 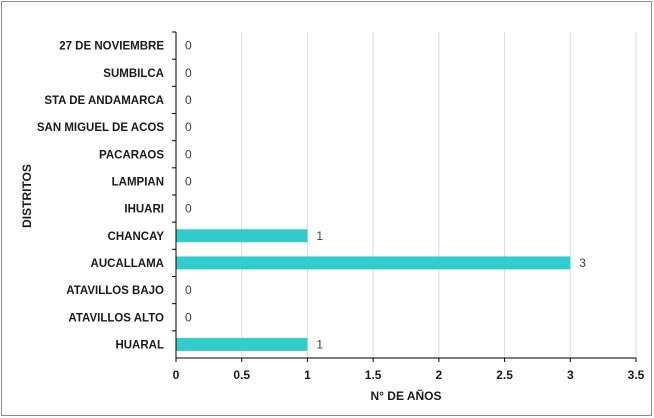 I want to click on category-label: PACARAOS, so click(x=131, y=155).